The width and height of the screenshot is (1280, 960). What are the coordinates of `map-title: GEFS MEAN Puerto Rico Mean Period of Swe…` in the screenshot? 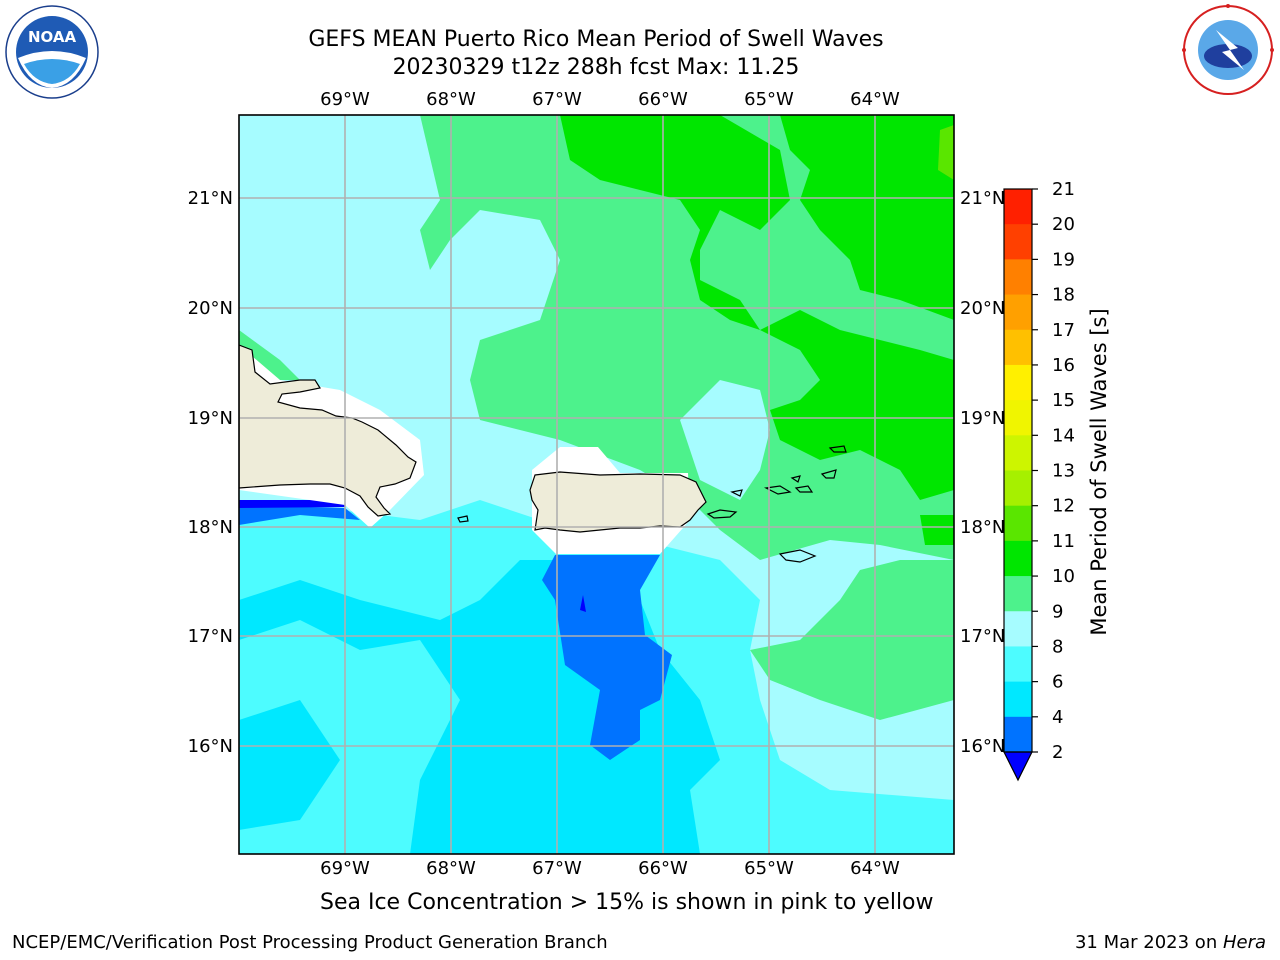 It's located at (596, 39).